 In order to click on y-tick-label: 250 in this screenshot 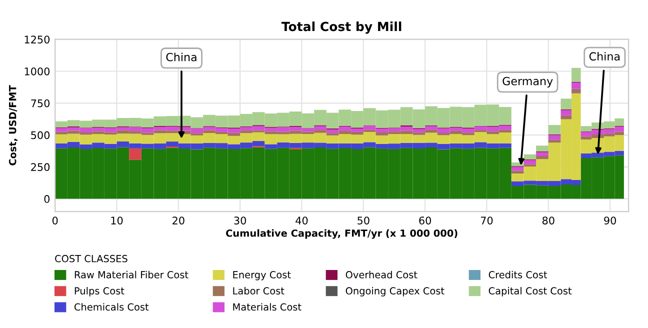, I will do `click(40, 167)`.